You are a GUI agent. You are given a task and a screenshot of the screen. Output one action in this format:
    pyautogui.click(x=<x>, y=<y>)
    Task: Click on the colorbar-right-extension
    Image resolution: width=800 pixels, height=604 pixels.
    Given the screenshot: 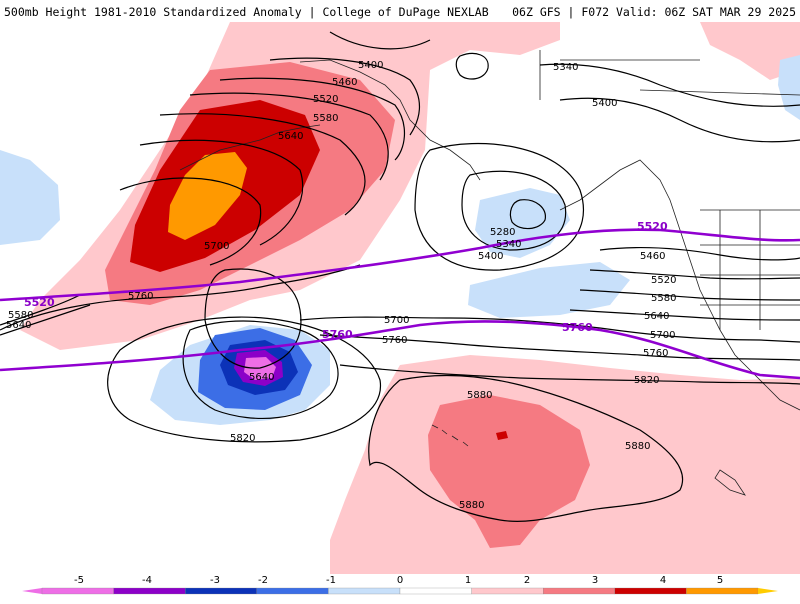 What is the action you would take?
    pyautogui.click(x=768, y=591)
    